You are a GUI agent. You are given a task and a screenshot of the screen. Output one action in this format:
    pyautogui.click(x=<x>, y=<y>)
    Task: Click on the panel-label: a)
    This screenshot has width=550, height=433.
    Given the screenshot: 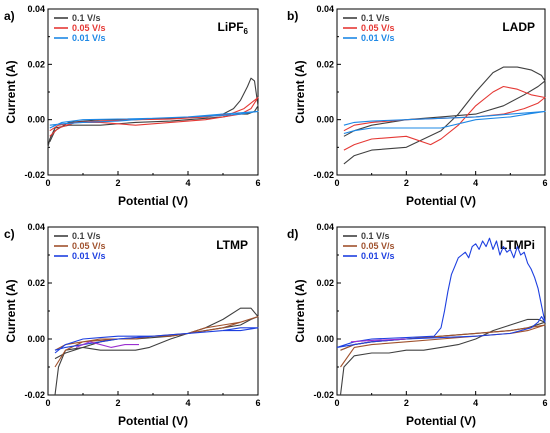 What is the action you would take?
    pyautogui.click(x=9, y=16)
    